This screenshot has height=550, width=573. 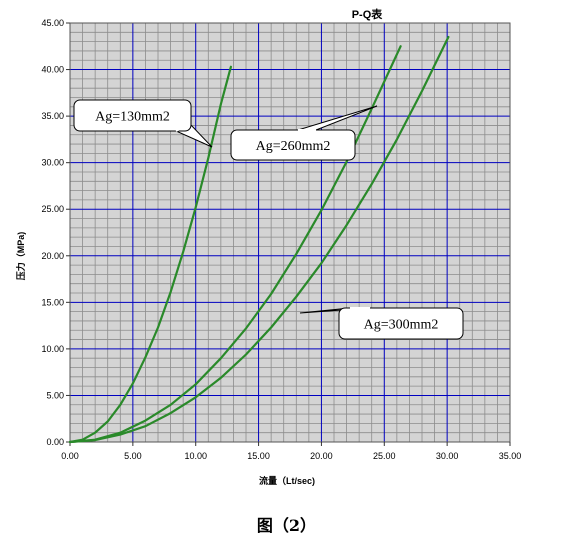 What do you see at coordinates (55, 395) in the screenshot?
I see `y-tick-label: 5.00` at bounding box center [55, 395].